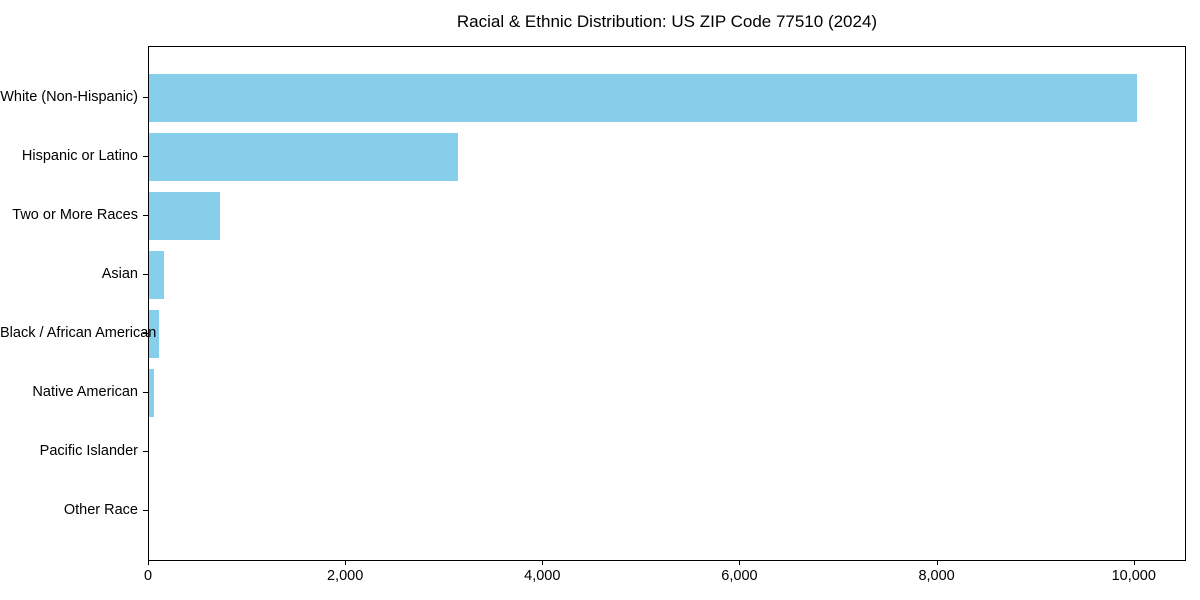 This screenshot has width=1200, height=600. Describe the element at coordinates (75, 215) in the screenshot. I see `y-axis-label: Two or More Races` at that location.